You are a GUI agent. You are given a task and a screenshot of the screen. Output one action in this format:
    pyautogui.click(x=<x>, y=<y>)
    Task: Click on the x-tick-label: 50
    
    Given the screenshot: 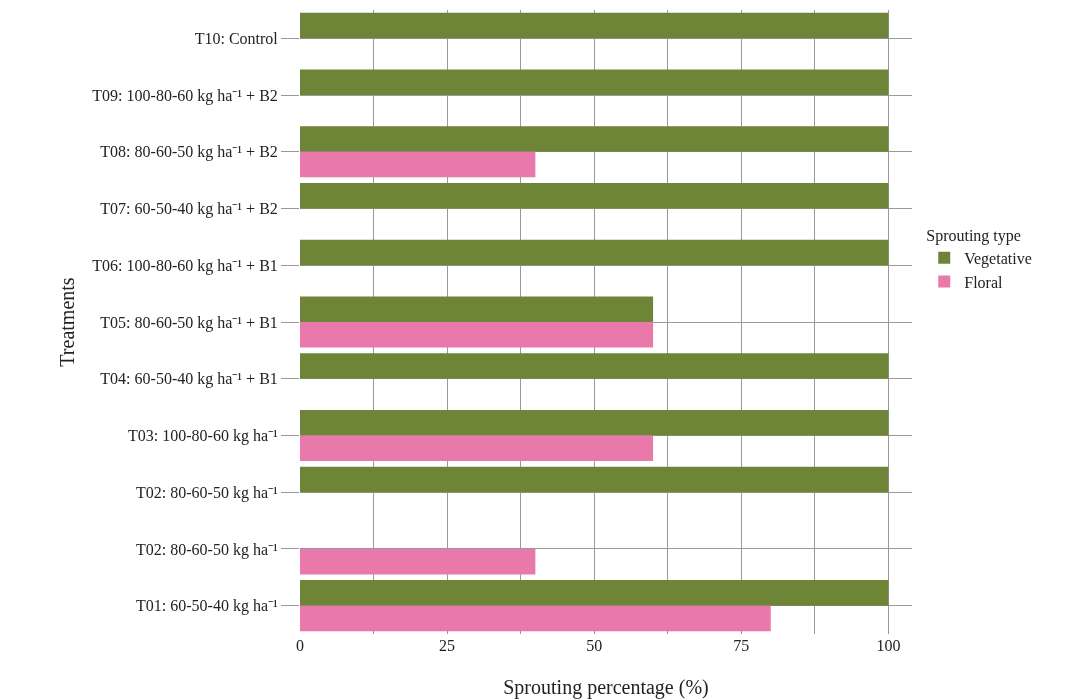 What is the action you would take?
    pyautogui.click(x=594, y=645)
    